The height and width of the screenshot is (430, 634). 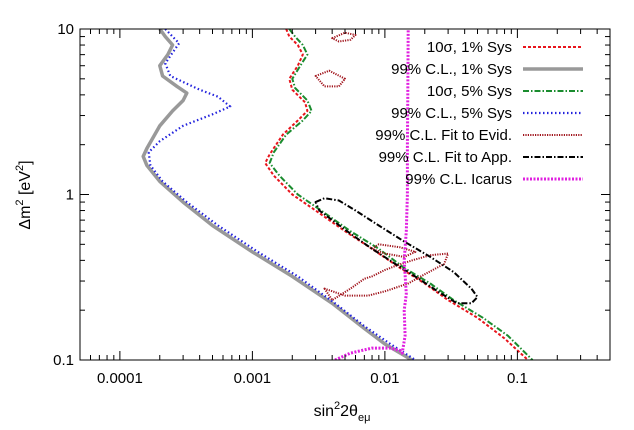 I want to click on legend-label: 99% C.L., 5% Sys, so click(x=451, y=113).